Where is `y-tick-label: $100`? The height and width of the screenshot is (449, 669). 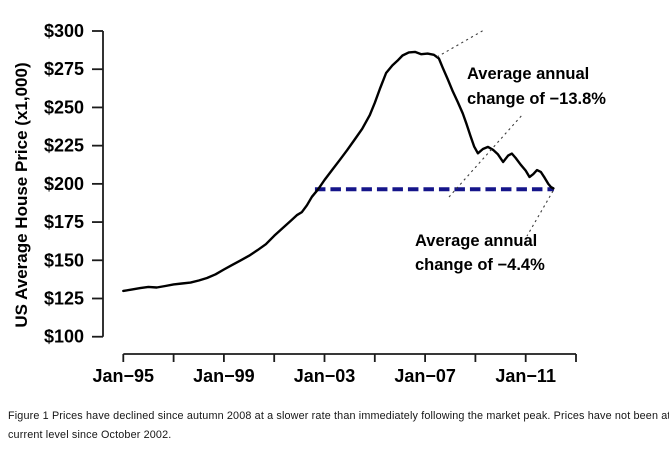 y-tick-label: $100 is located at coordinates (64, 337).